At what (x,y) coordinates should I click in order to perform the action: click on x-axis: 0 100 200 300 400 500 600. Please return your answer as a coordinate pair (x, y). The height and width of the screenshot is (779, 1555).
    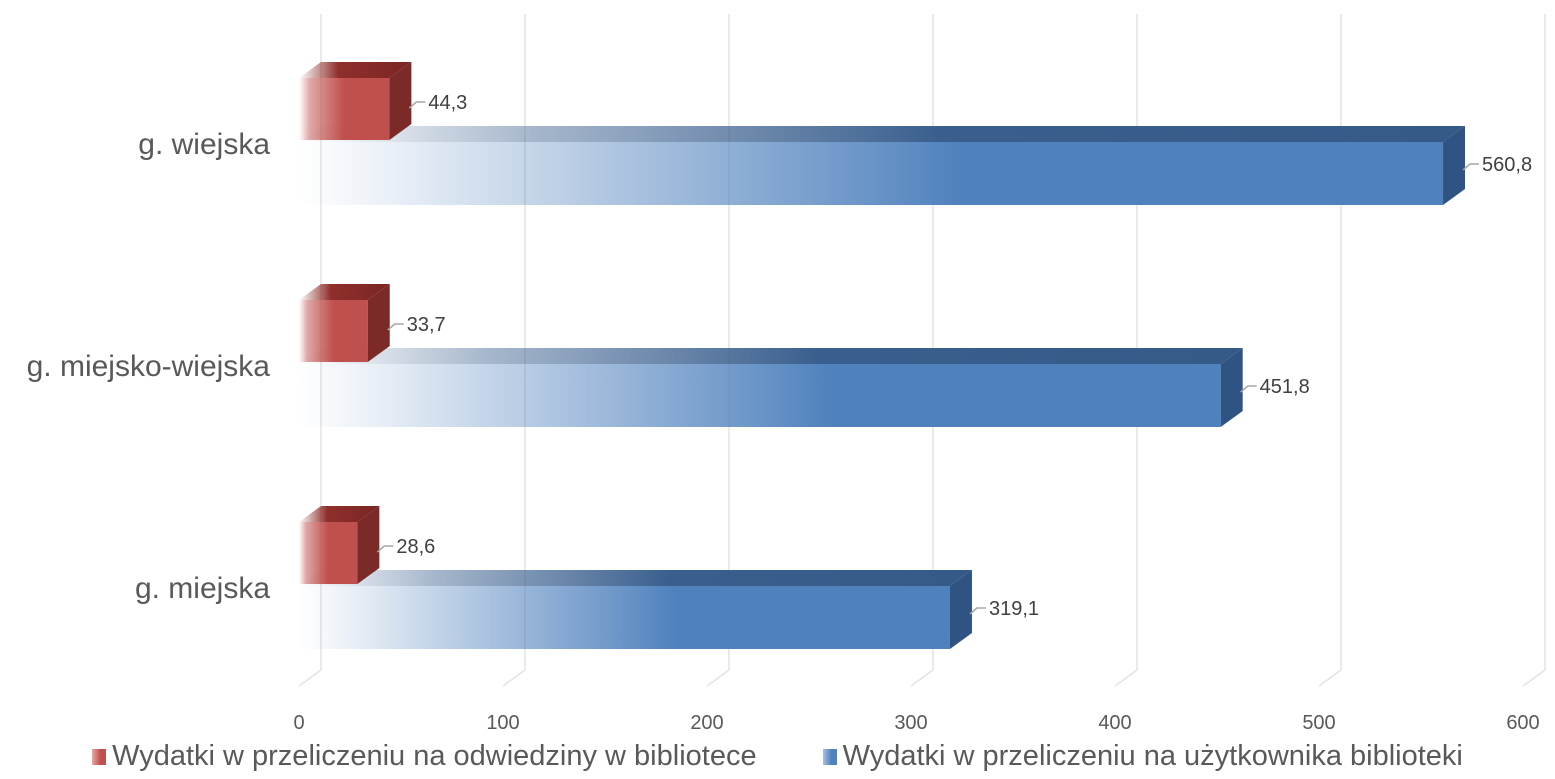
    Looking at the image, I should click on (916, 723).